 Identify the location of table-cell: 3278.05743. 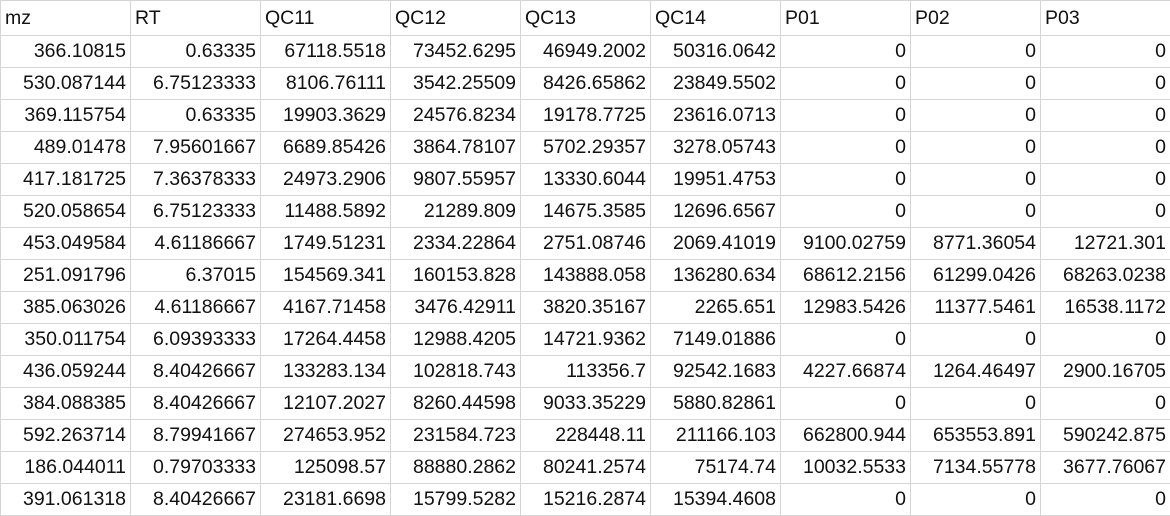
(716, 148).